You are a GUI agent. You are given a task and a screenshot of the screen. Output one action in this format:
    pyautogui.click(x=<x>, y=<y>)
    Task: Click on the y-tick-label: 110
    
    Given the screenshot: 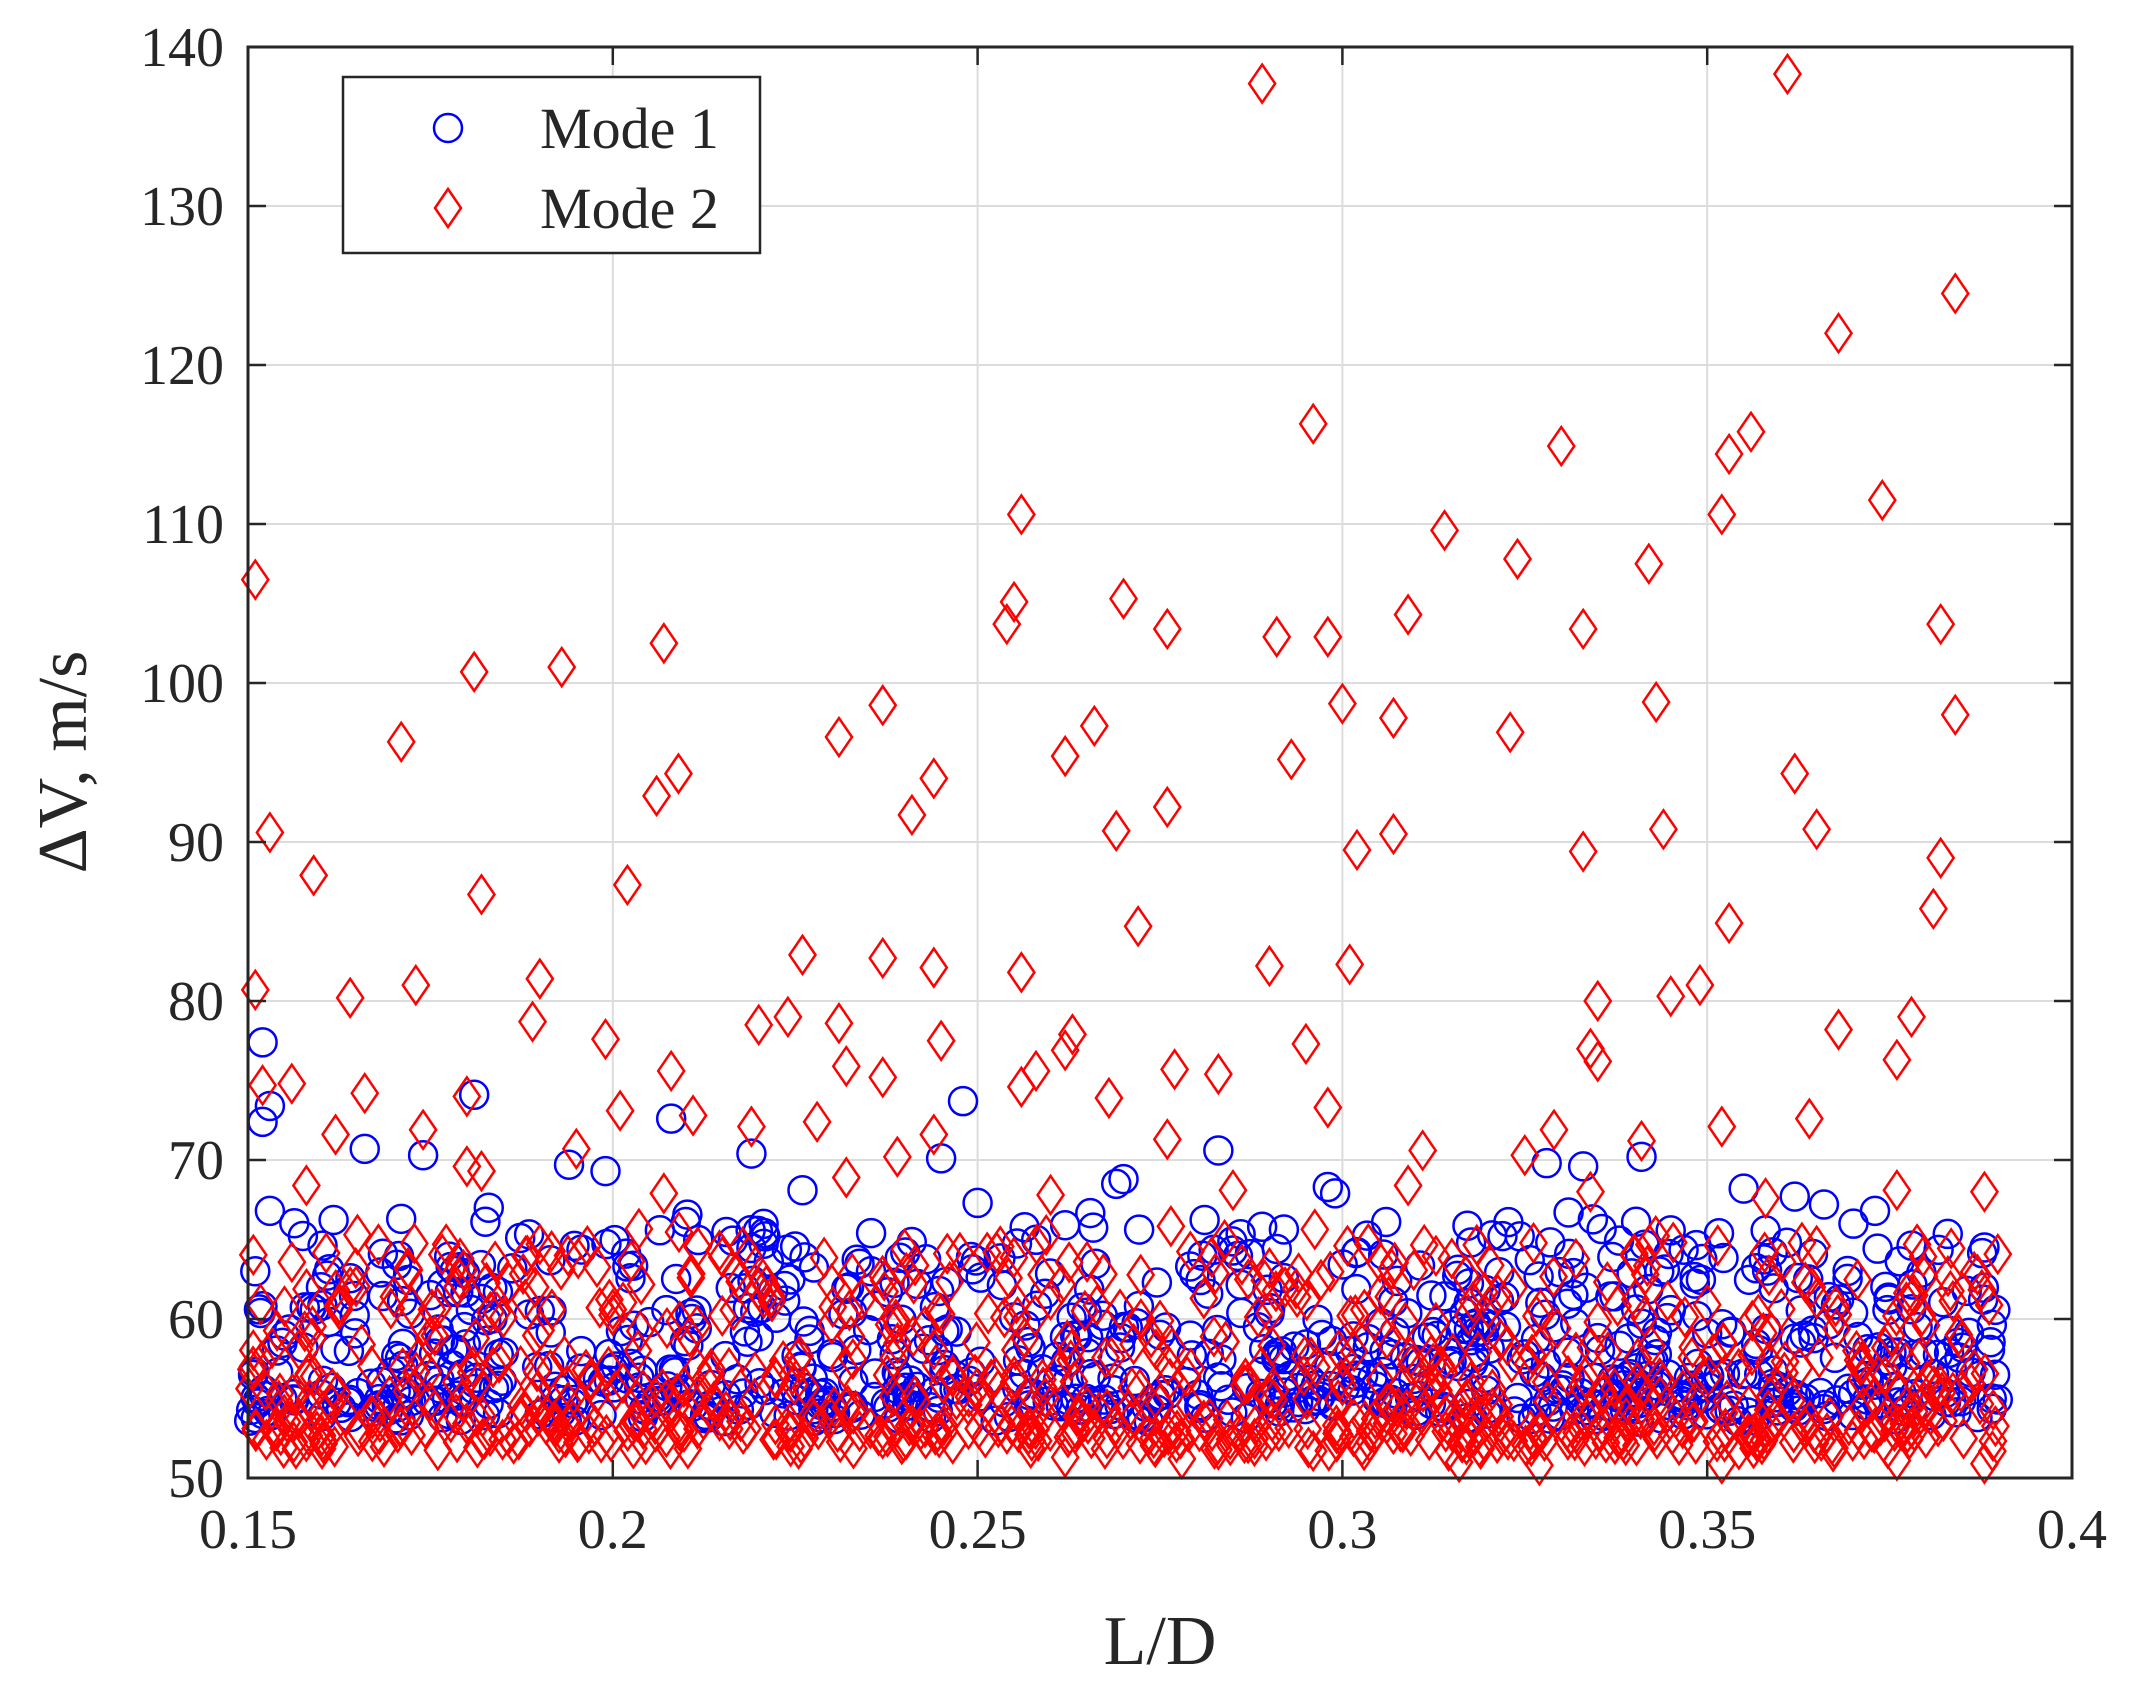 What is the action you would take?
    pyautogui.click(x=183, y=525)
    